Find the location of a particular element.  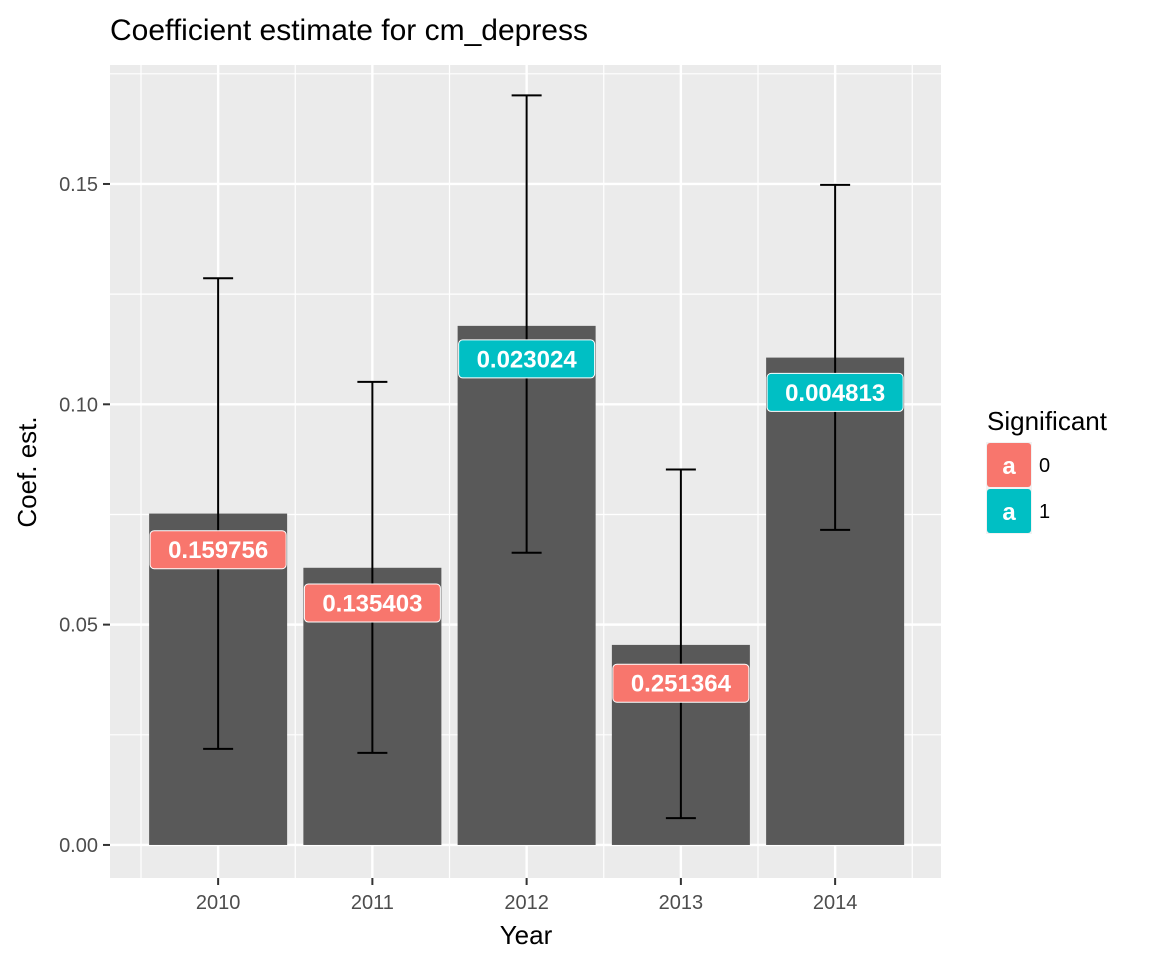

y-tick-label: 0.00 is located at coordinates (78, 846).